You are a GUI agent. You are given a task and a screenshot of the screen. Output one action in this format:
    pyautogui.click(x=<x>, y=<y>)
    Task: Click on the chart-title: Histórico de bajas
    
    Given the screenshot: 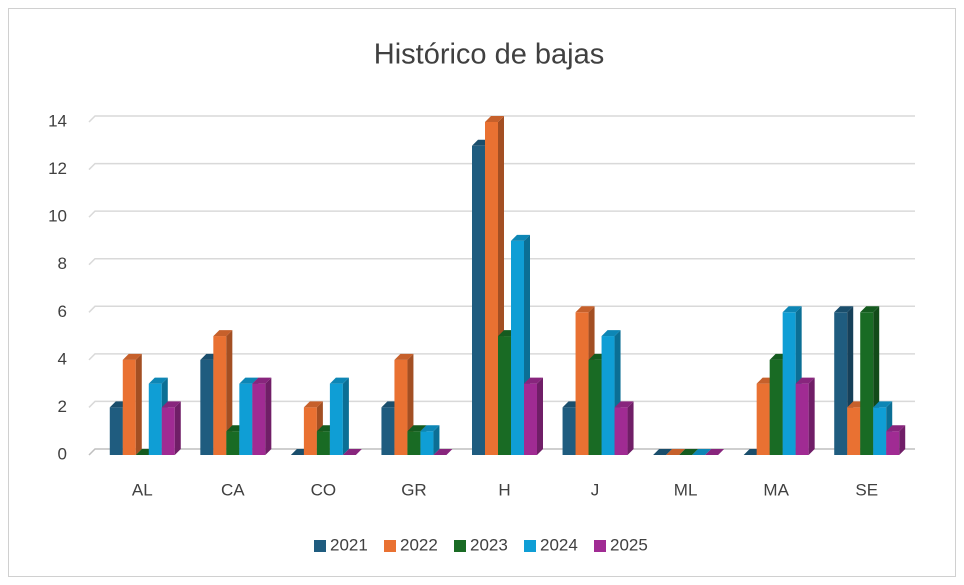 What is the action you would take?
    pyautogui.click(x=489, y=55)
    